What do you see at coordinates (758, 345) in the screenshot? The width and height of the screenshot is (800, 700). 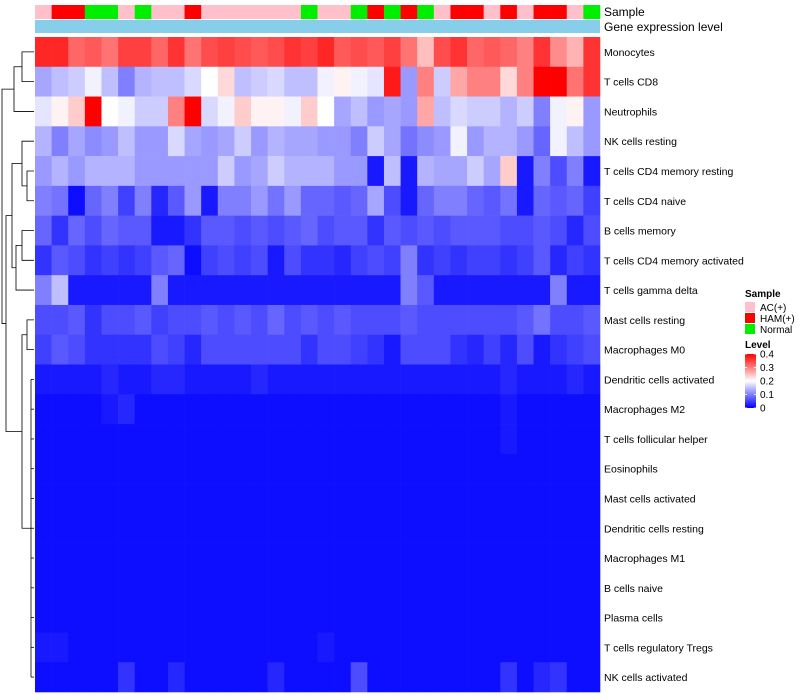 I see `level-legend-title: Level` at bounding box center [758, 345].